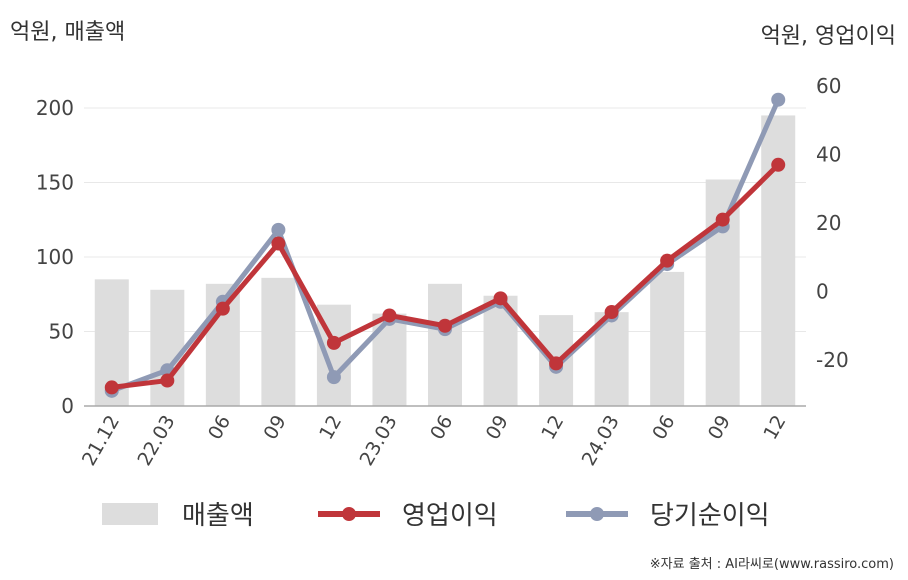 This screenshot has height=580, width=908. I want to click on source-note: ※자료 출처 : AI라씨로(www.rassiro.com), so click(771, 564).